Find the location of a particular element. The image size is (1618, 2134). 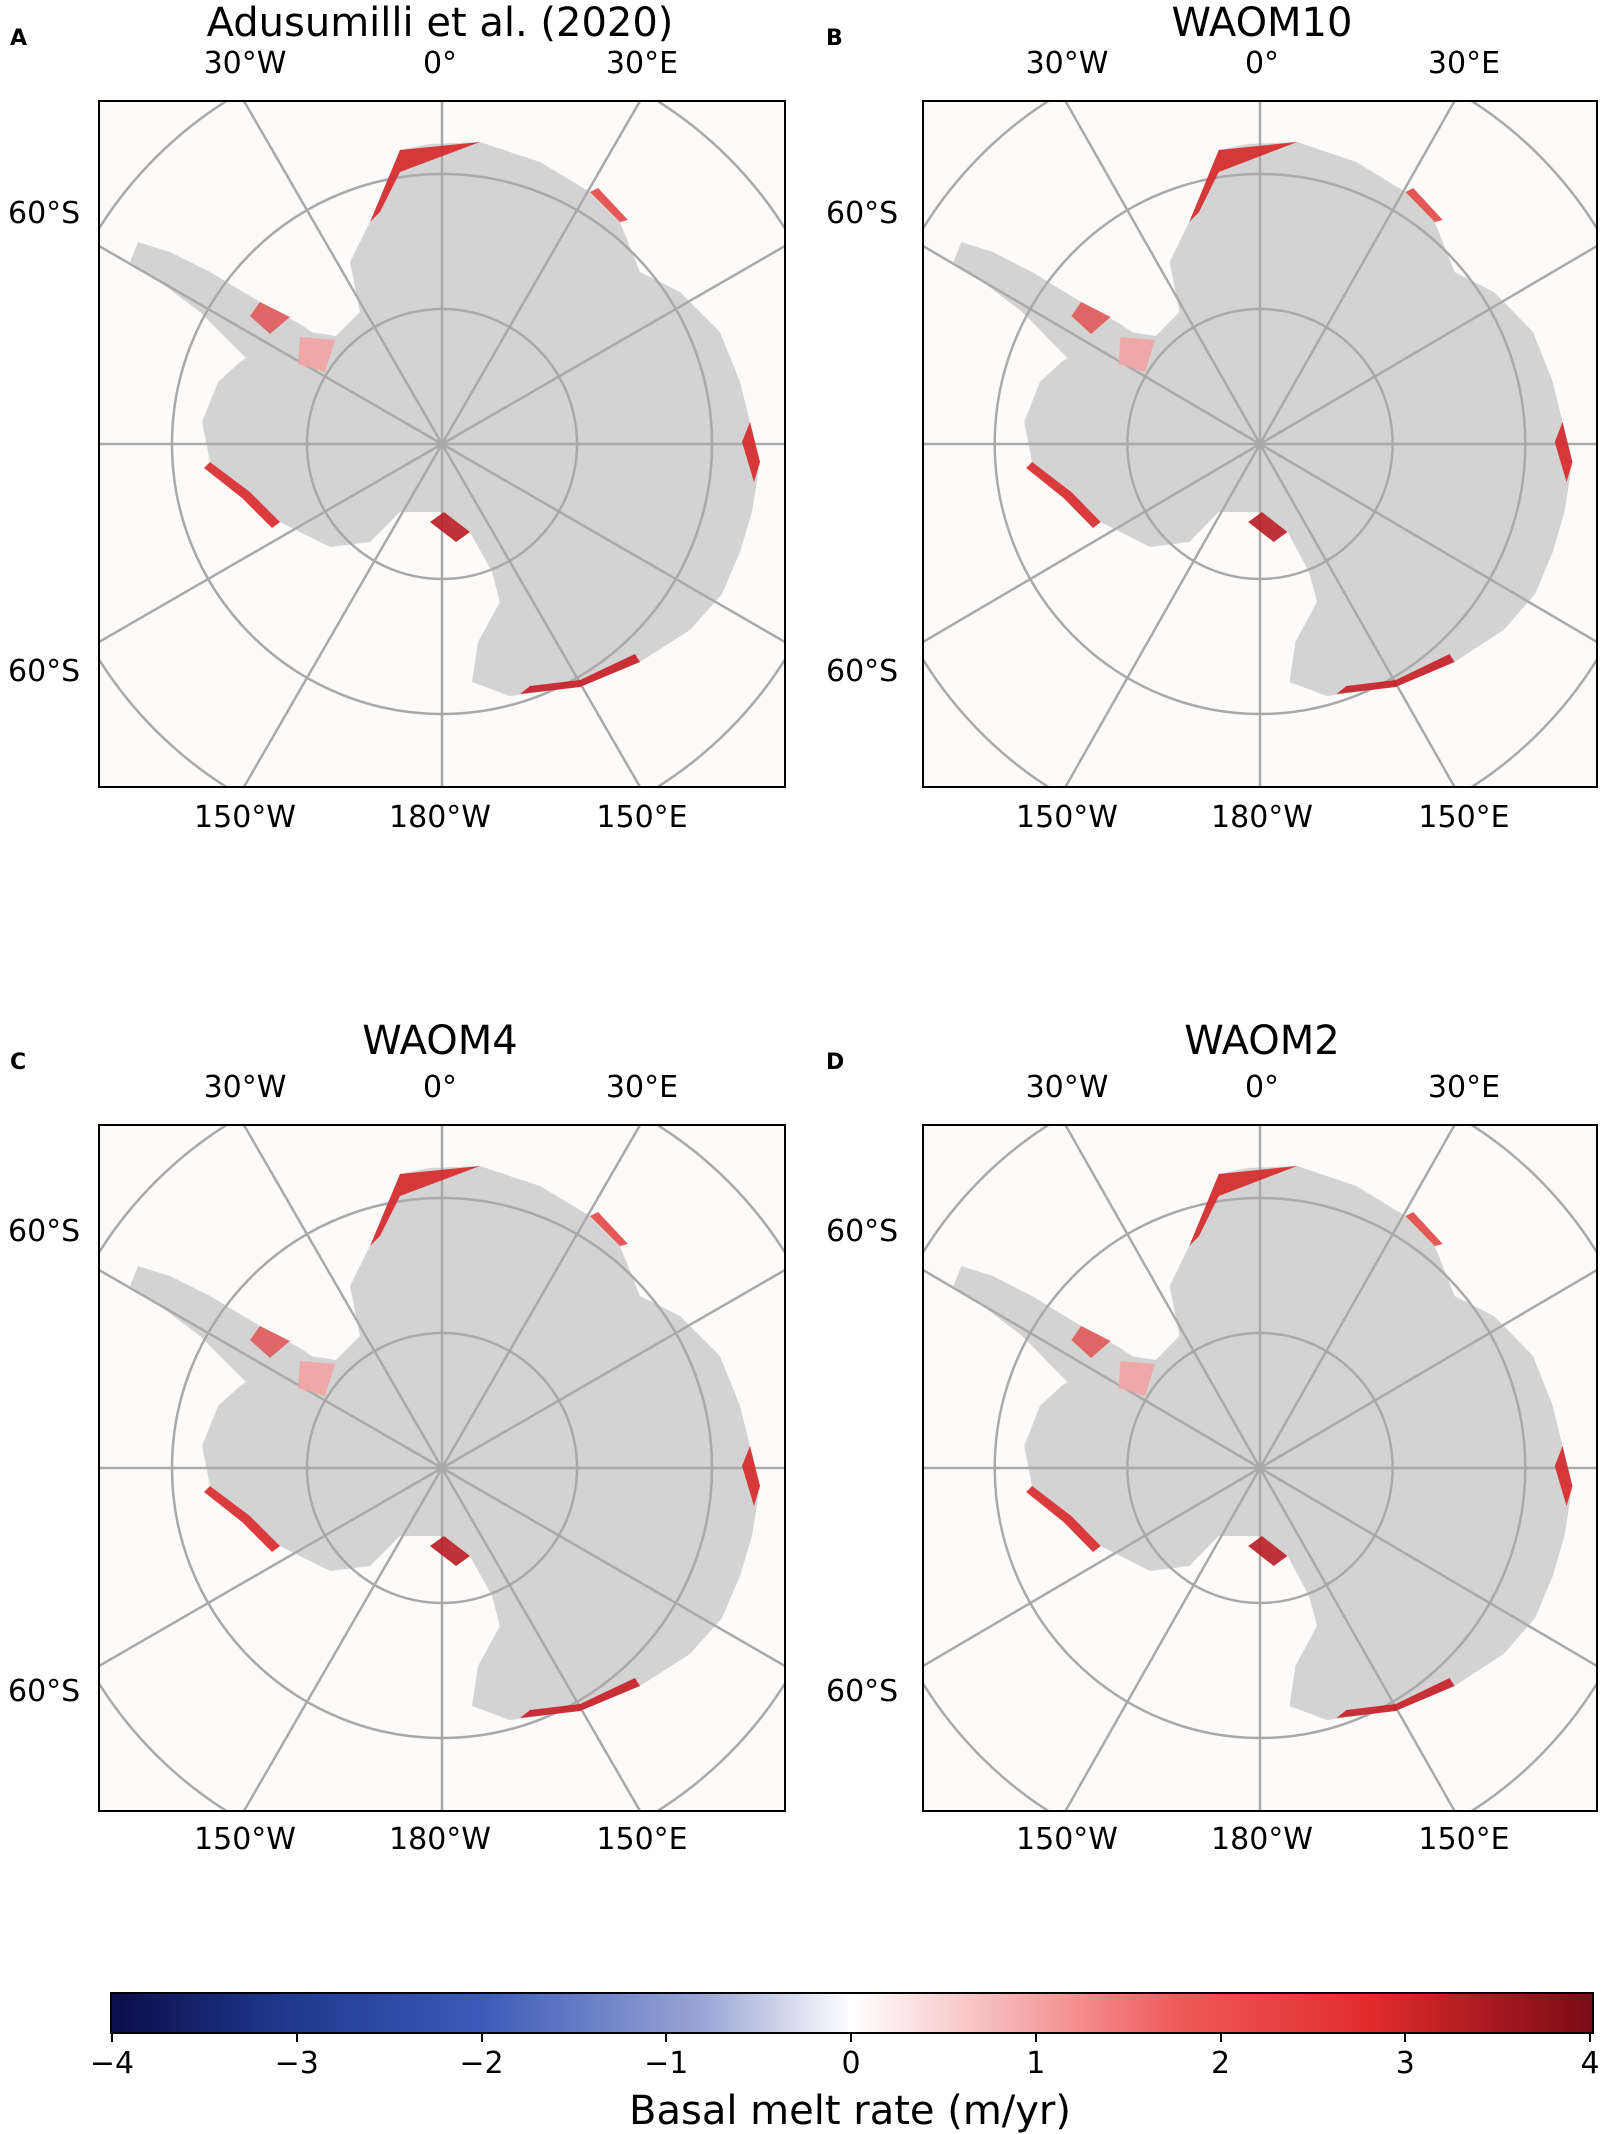

panel-letter: A is located at coordinates (19, 38).